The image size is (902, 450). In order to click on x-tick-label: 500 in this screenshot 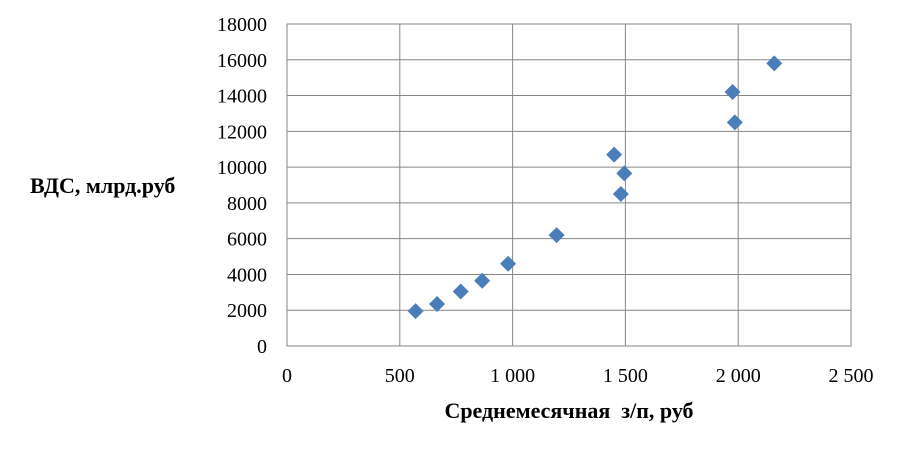, I will do `click(400, 376)`.